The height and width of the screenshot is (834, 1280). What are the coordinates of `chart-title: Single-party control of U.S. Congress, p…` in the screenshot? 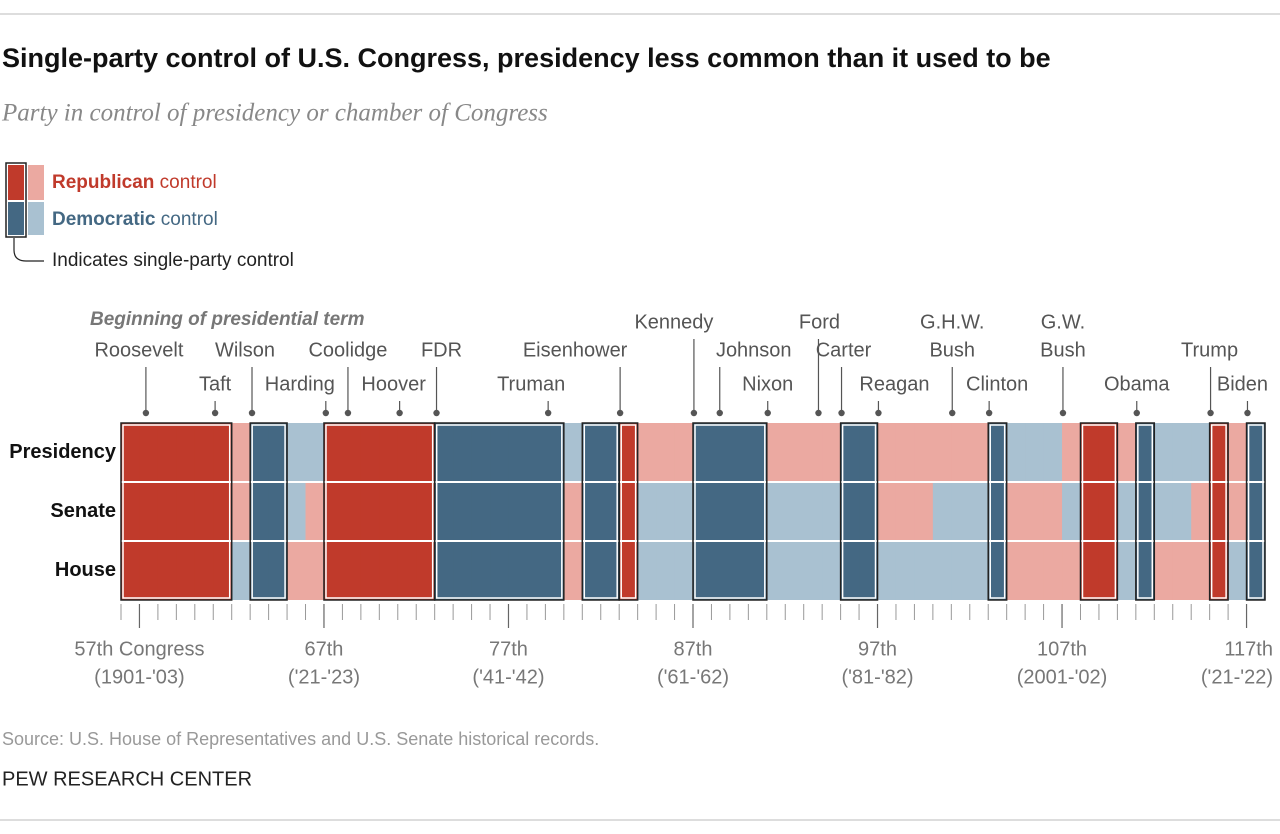 It's located at (526, 58).